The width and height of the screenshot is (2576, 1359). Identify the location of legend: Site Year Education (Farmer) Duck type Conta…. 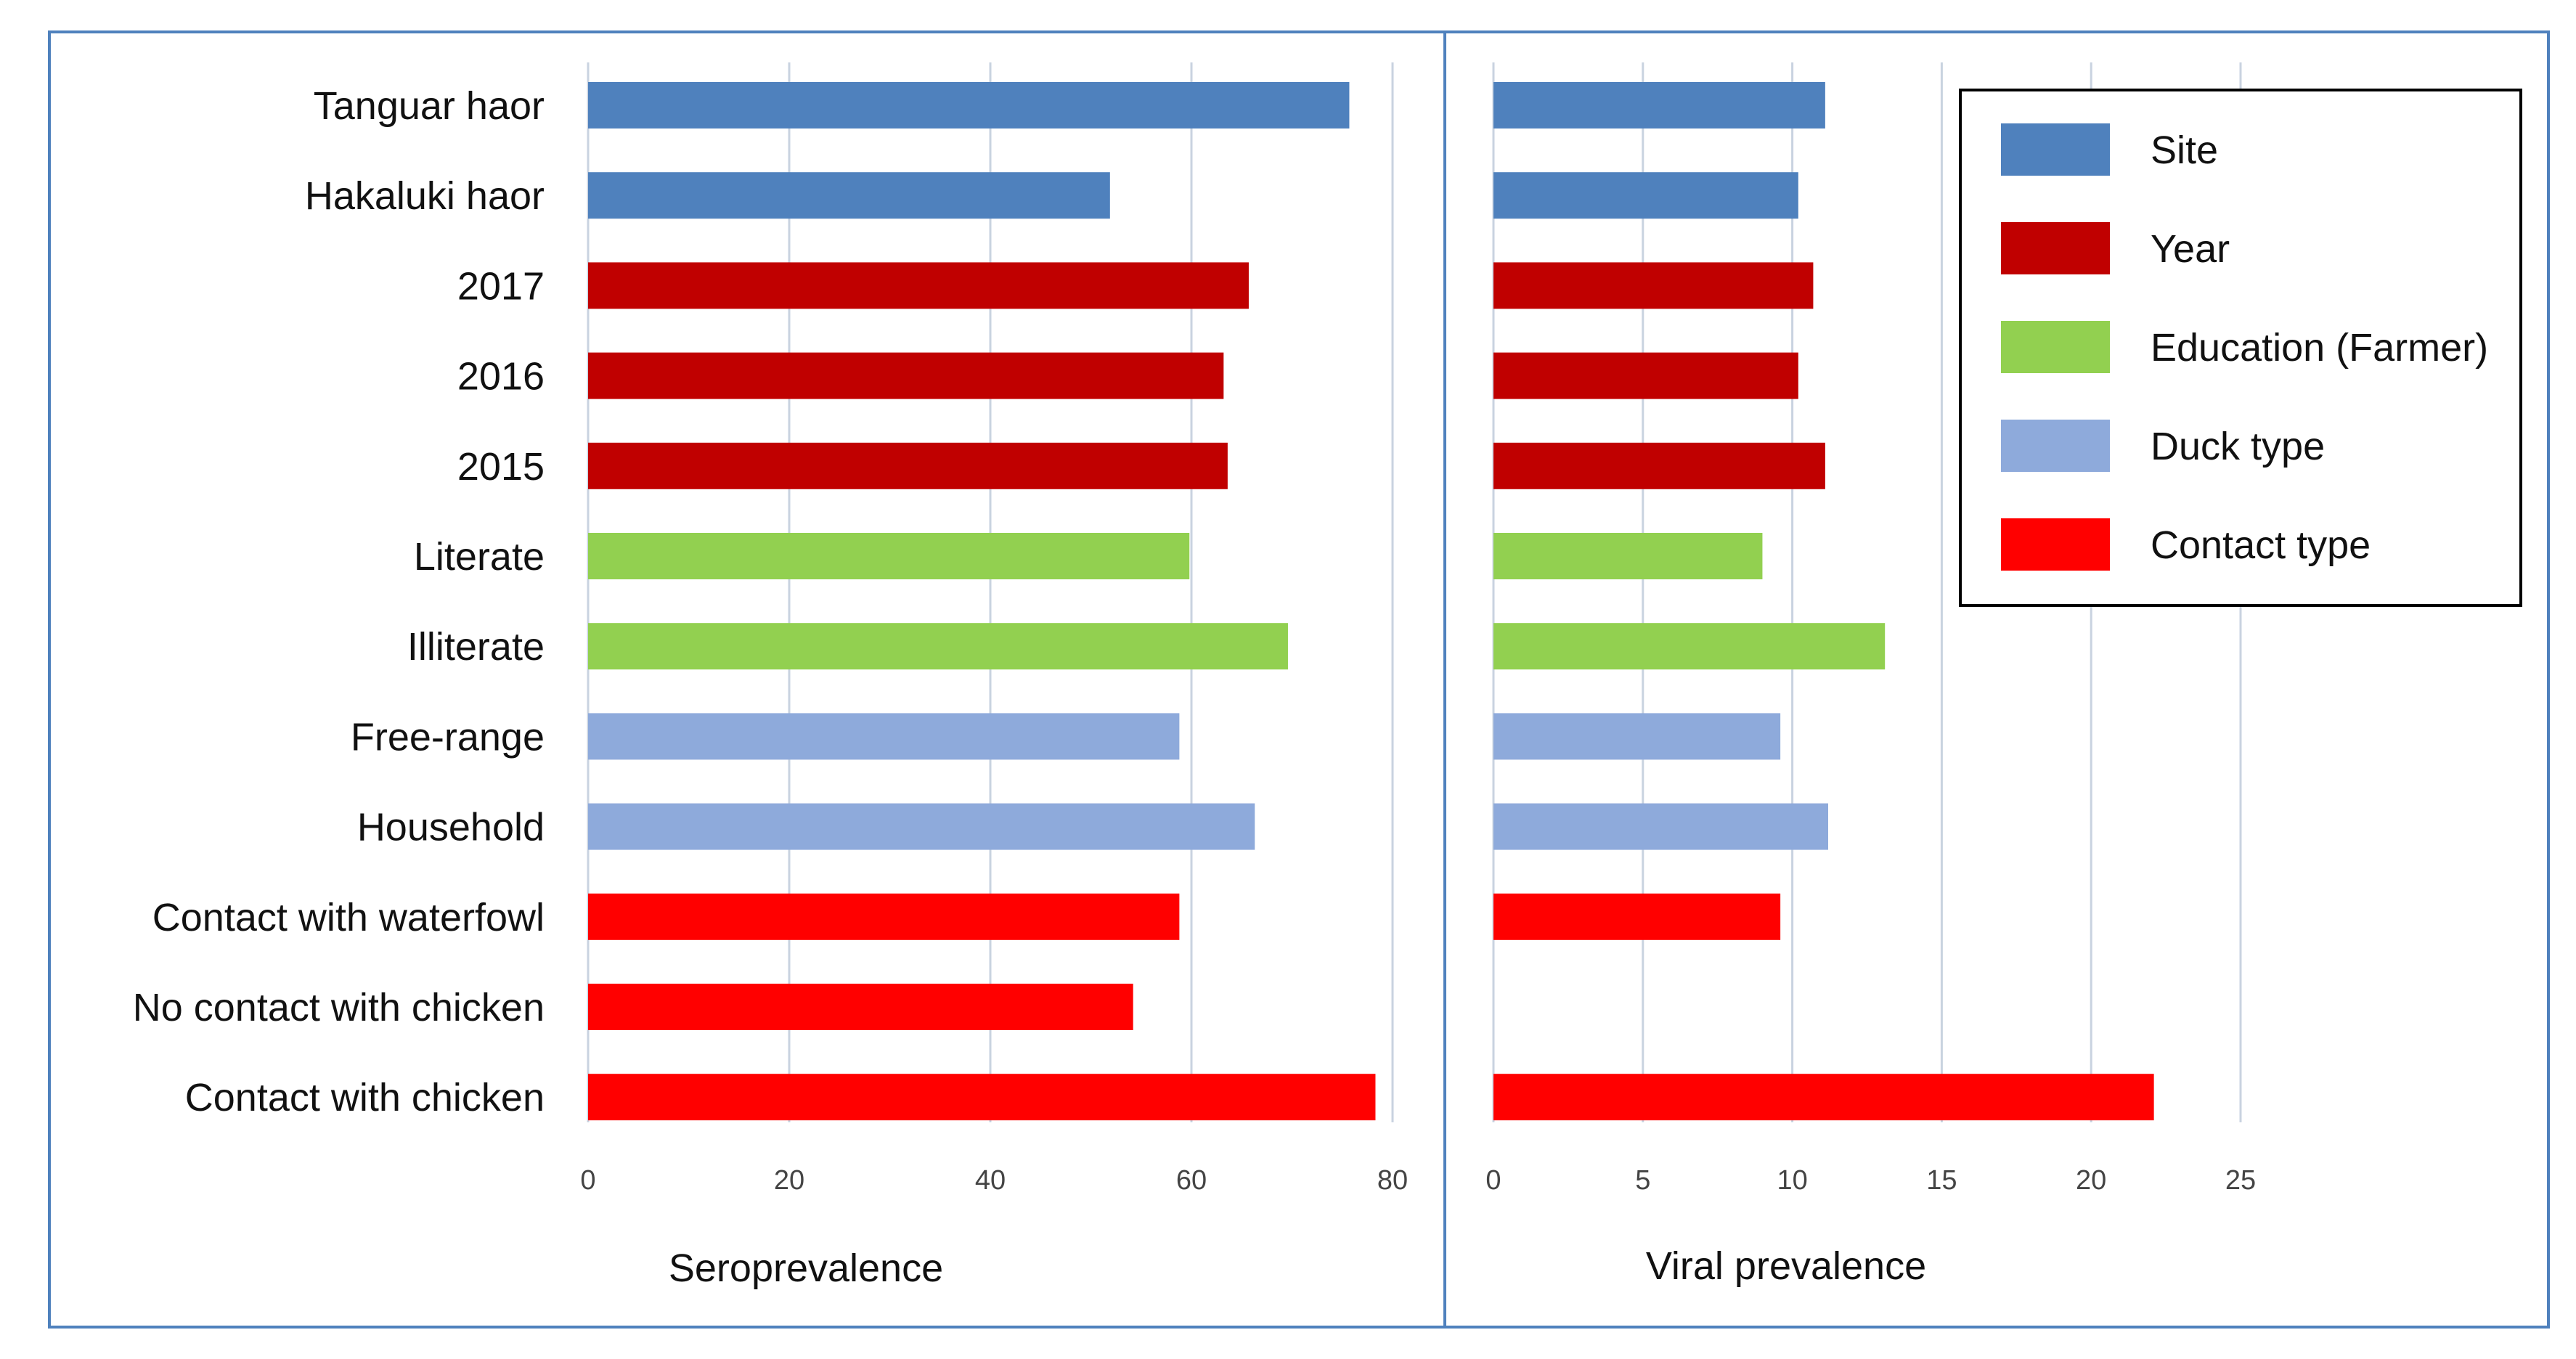
(2240, 348).